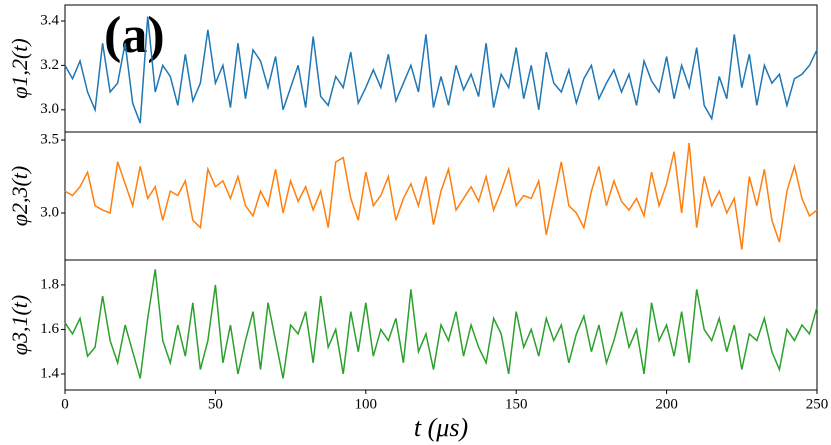 The height and width of the screenshot is (445, 831). Describe the element at coordinates (49, 373) in the screenshot. I see `y-tick-label: 1.4` at that location.